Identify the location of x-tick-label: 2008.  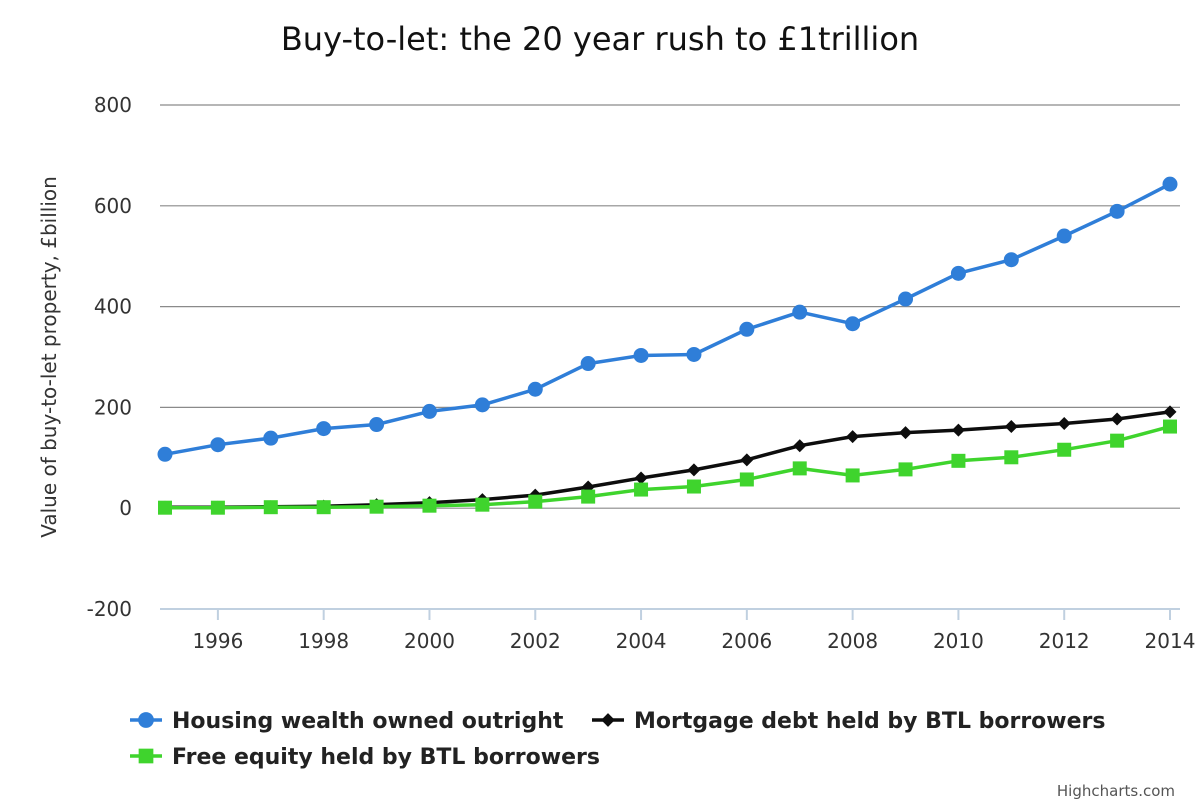
(852, 641).